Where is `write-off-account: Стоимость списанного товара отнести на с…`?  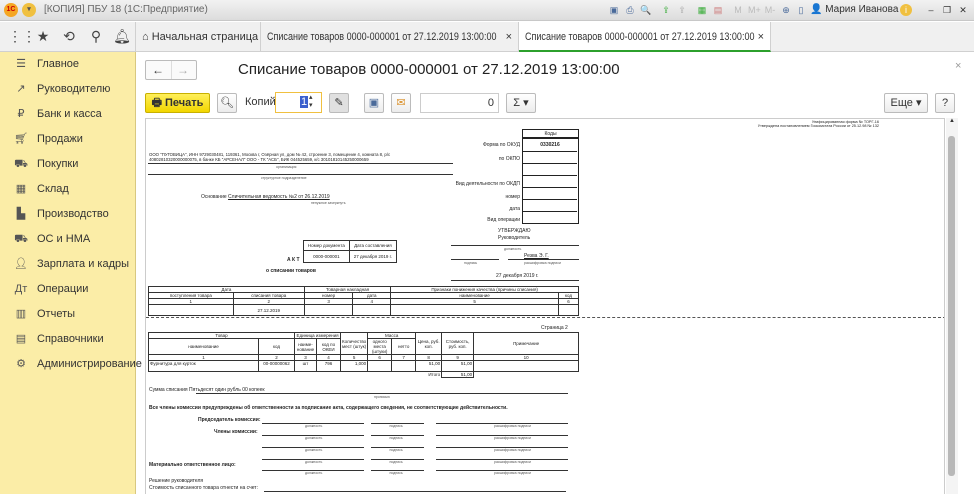
write-off-account: Стоимость списанного товара отнести на с… is located at coordinates (203, 488).